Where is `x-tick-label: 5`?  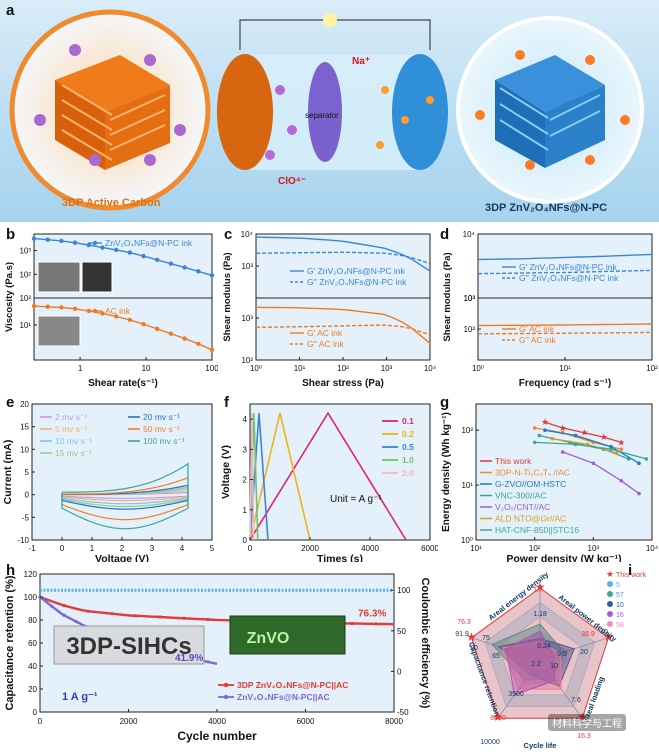 x-tick-label: 5 is located at coordinates (212, 548).